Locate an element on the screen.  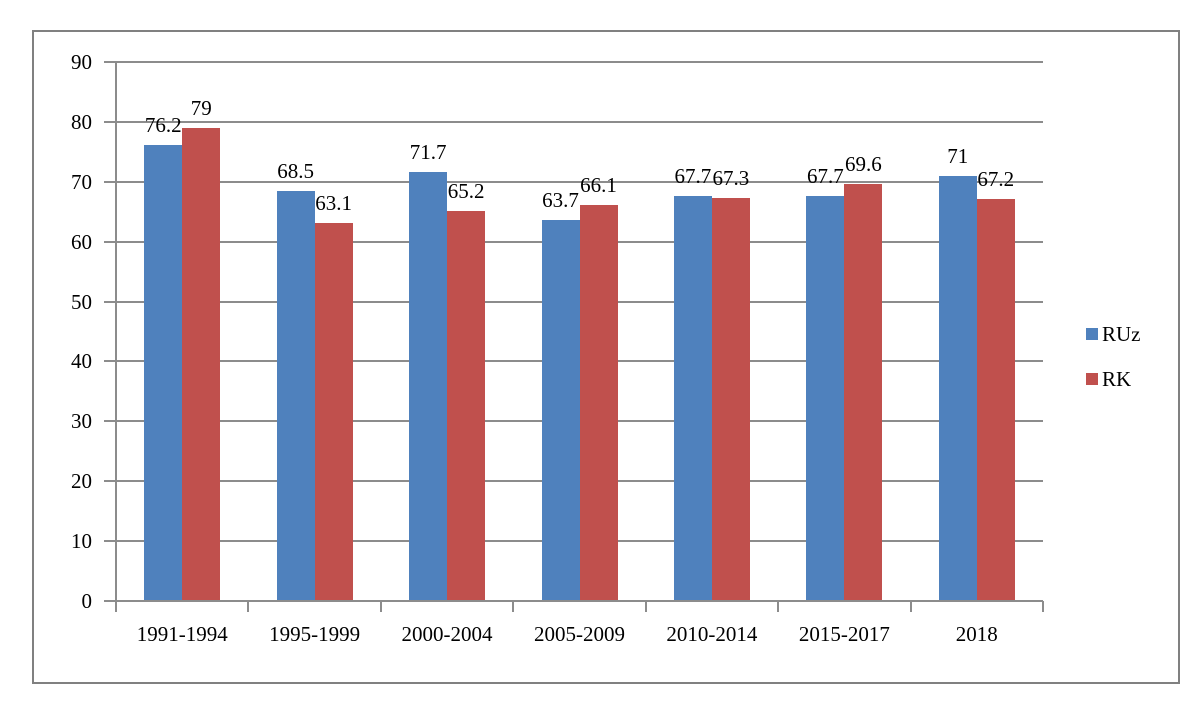
y-axis-tick-label: 0 is located at coordinates (87, 601).